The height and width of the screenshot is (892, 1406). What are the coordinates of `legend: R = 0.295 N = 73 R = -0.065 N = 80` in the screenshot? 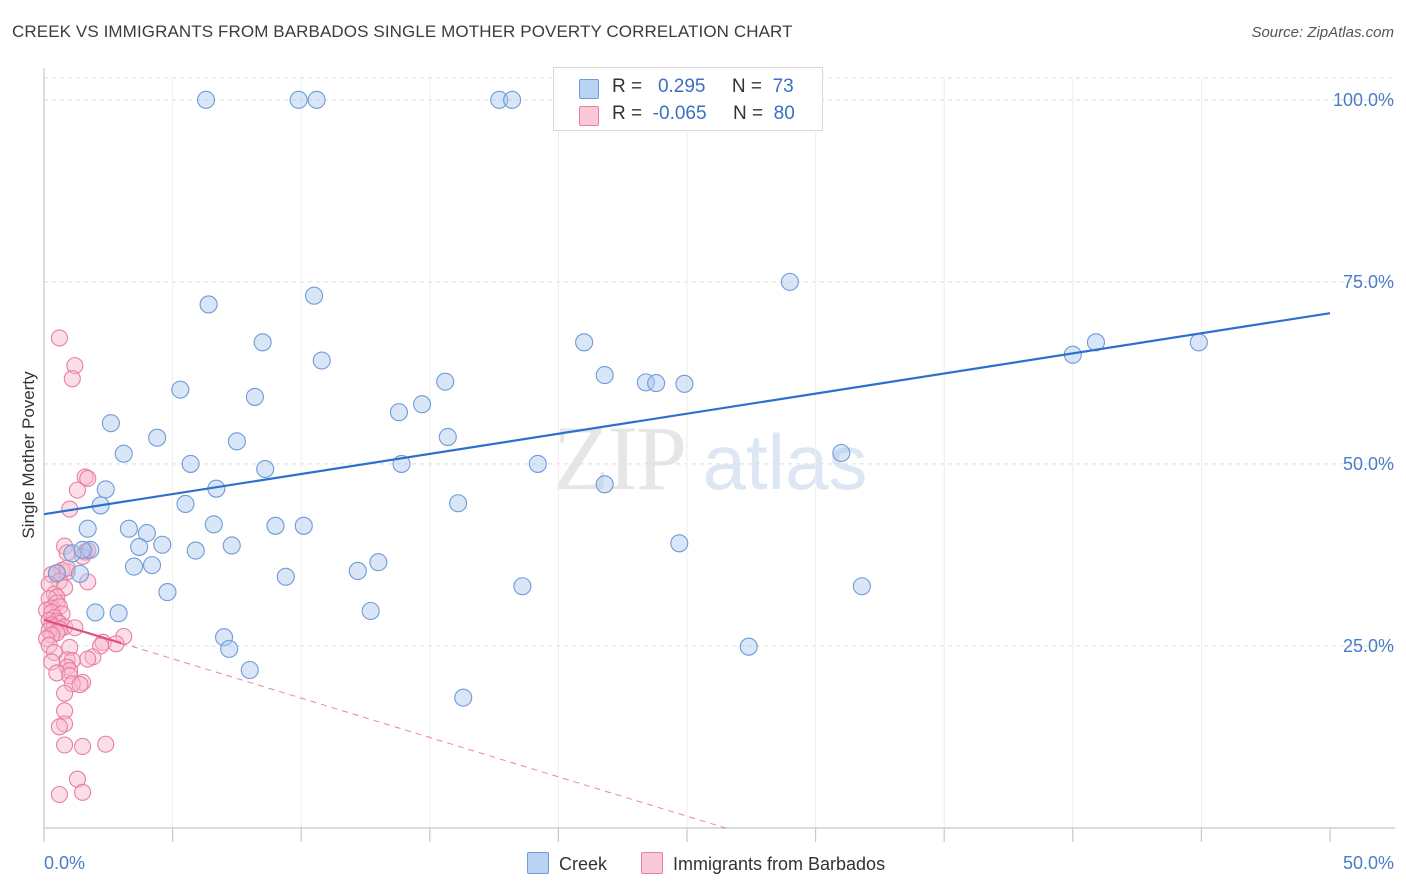 It's located at (688, 99).